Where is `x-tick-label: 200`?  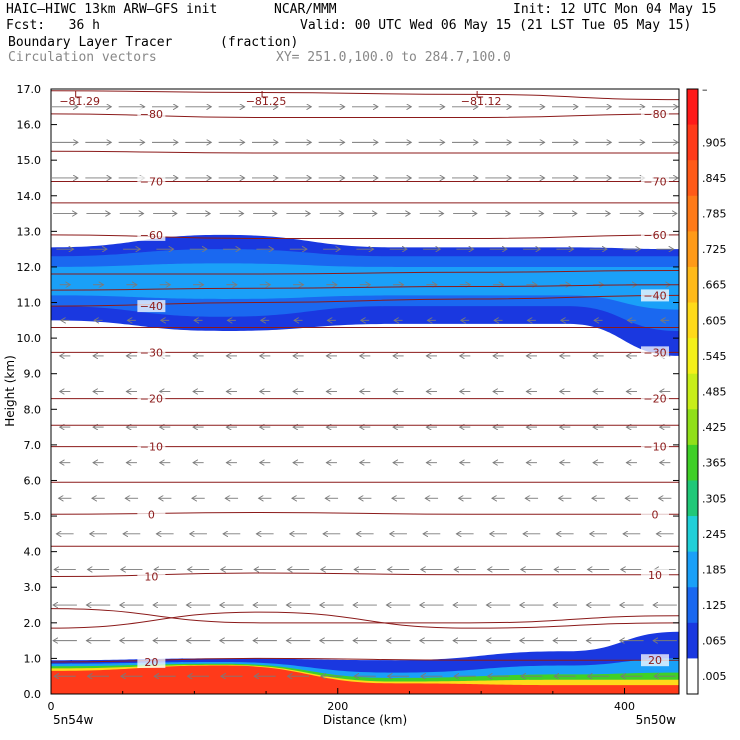 x-tick-label: 200 is located at coordinates (337, 706).